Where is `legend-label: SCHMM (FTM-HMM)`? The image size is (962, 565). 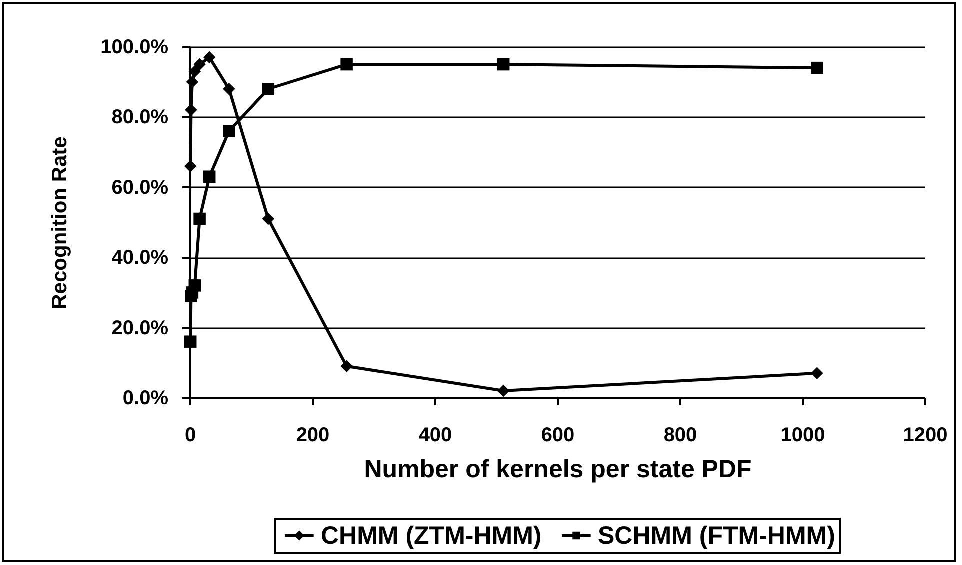 legend-label: SCHMM (FTM-HMM) is located at coordinates (717, 536).